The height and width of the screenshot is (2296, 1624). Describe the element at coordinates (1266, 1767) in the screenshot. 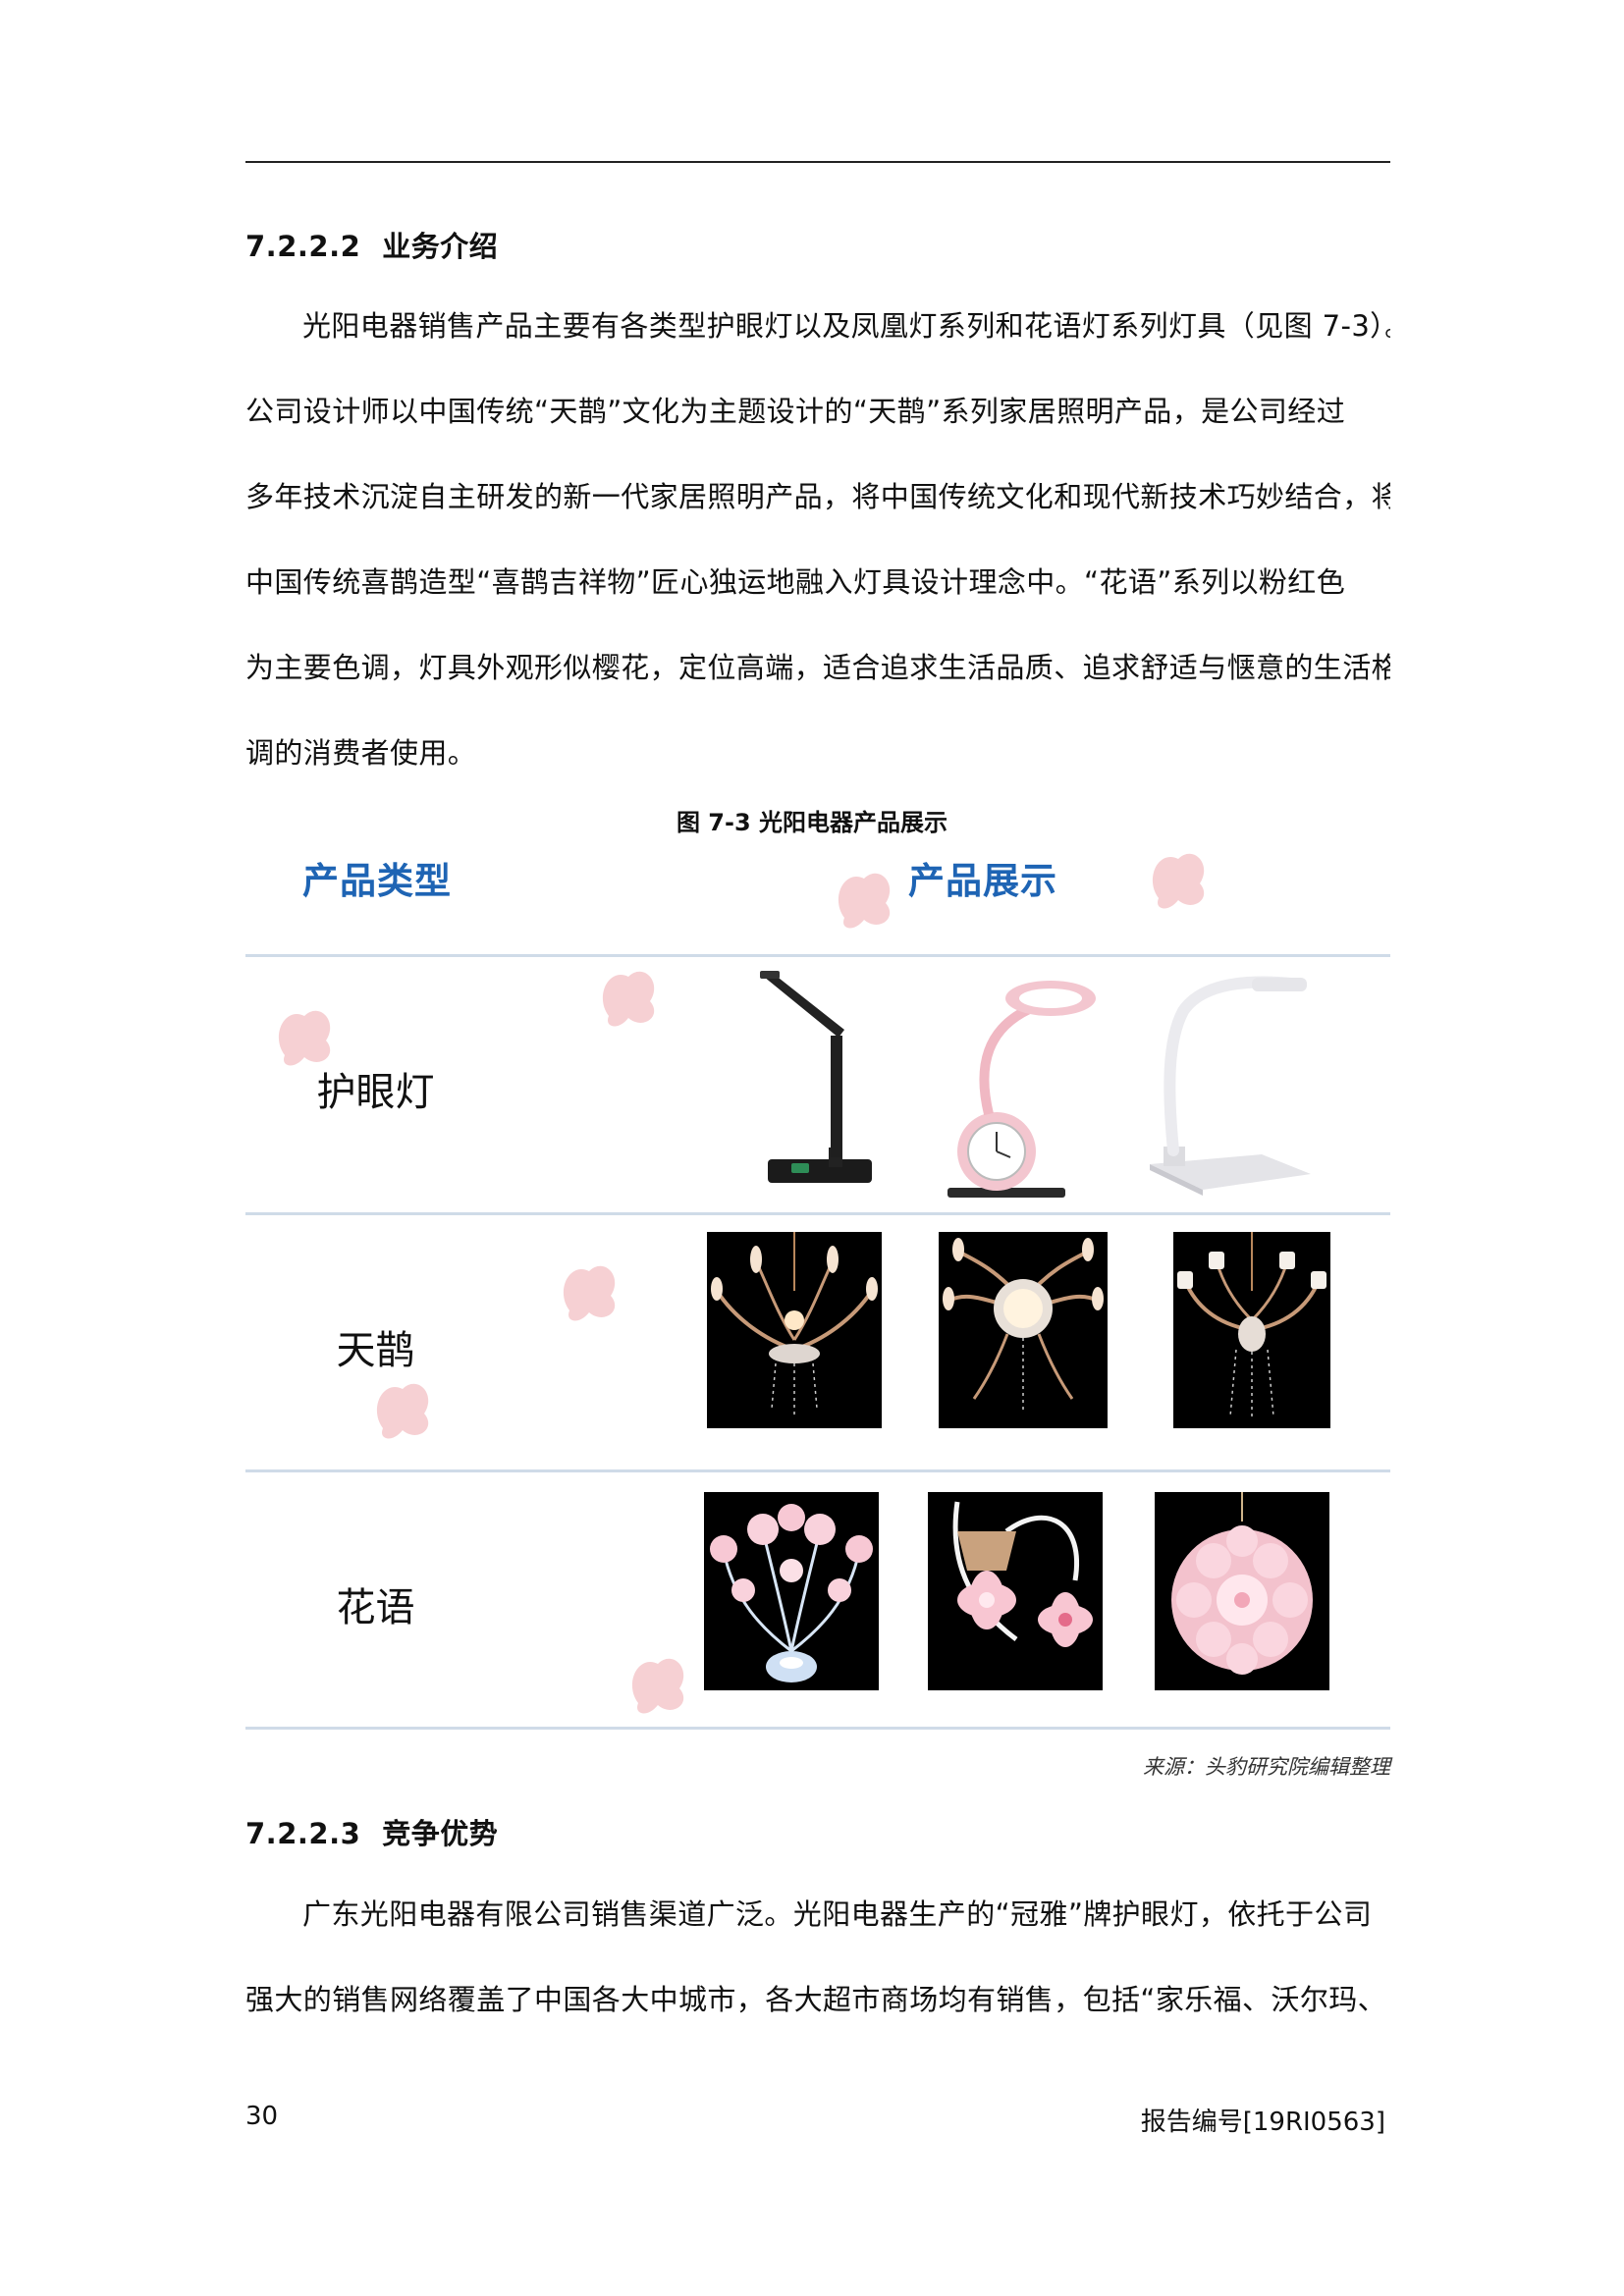

I see `figure-source: 来源：头豹研究院编辑整理` at that location.